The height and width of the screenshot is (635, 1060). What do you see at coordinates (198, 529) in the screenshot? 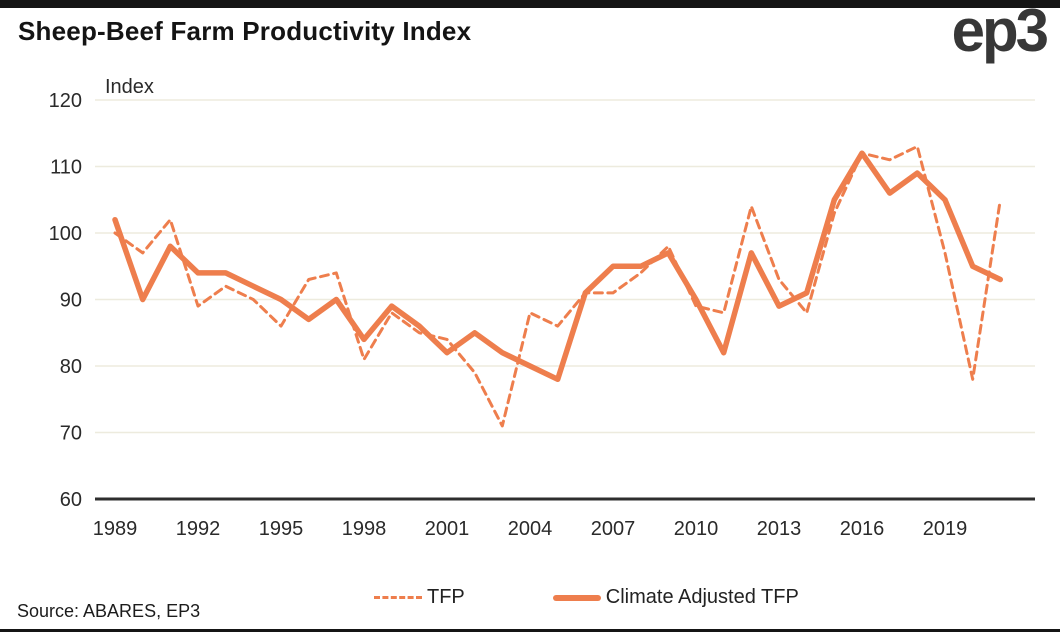
I see `x-tick-label-1992: 1992` at bounding box center [198, 529].